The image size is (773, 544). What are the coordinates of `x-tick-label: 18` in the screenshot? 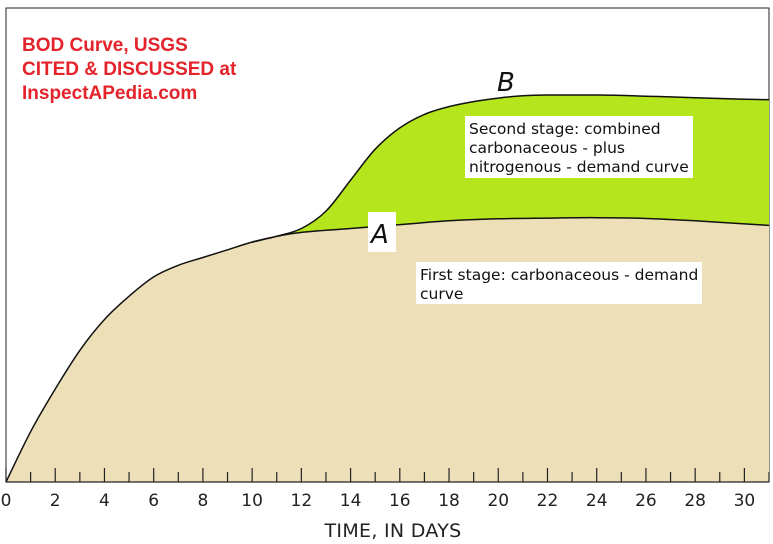 It's located at (449, 501).